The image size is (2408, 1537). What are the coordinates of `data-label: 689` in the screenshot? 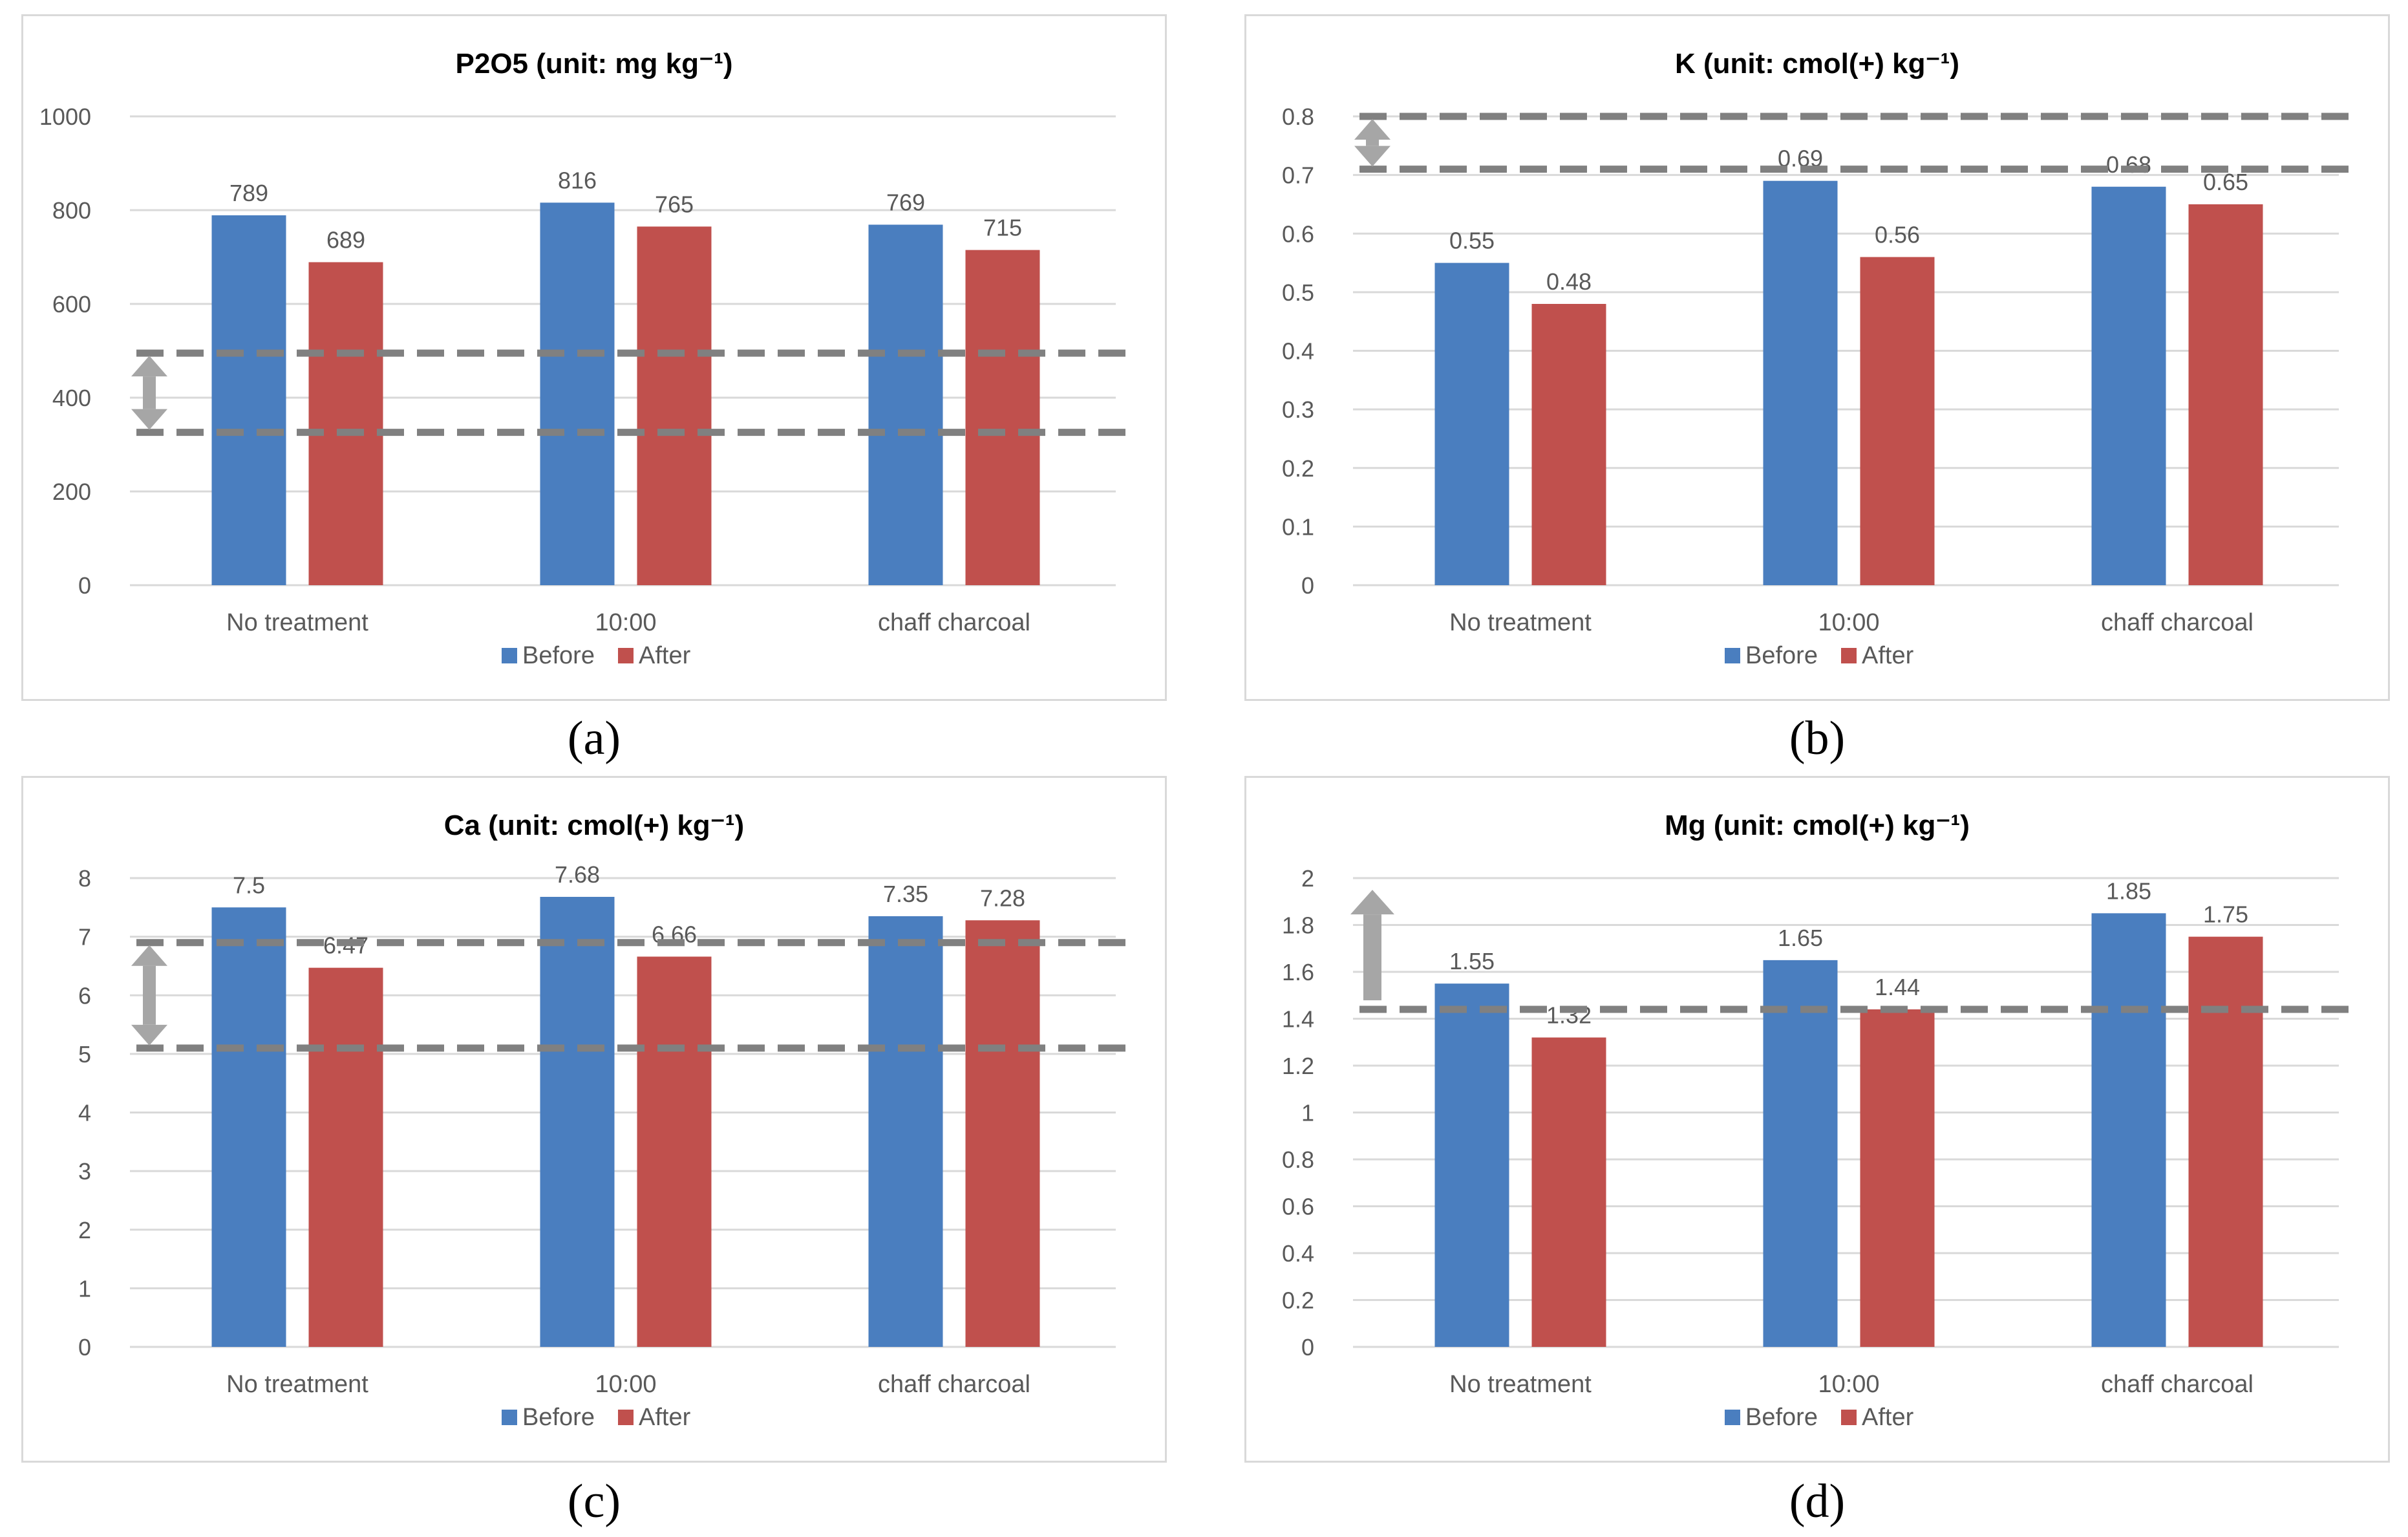 It's located at (345, 239).